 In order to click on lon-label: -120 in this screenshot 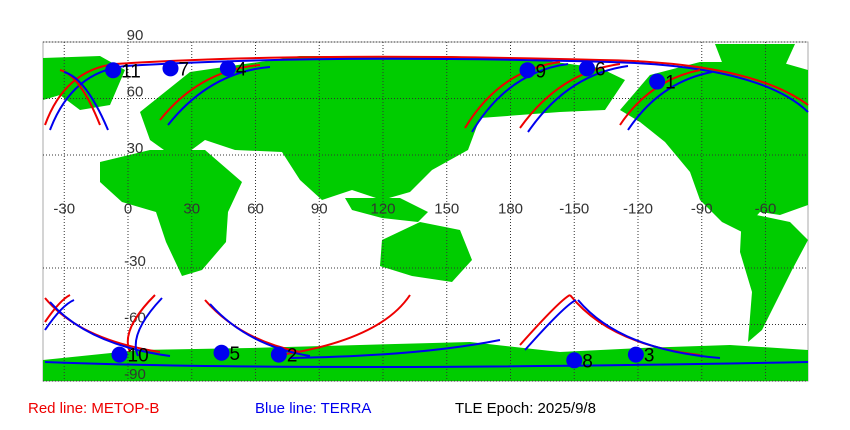, I will do `click(638, 209)`.